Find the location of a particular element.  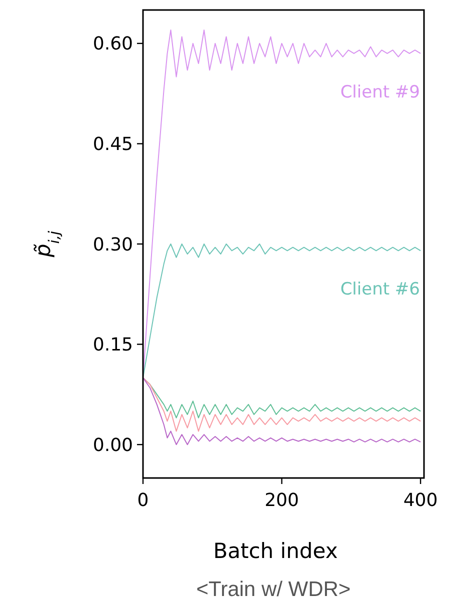

x-tick-label: 400 is located at coordinates (420, 500).